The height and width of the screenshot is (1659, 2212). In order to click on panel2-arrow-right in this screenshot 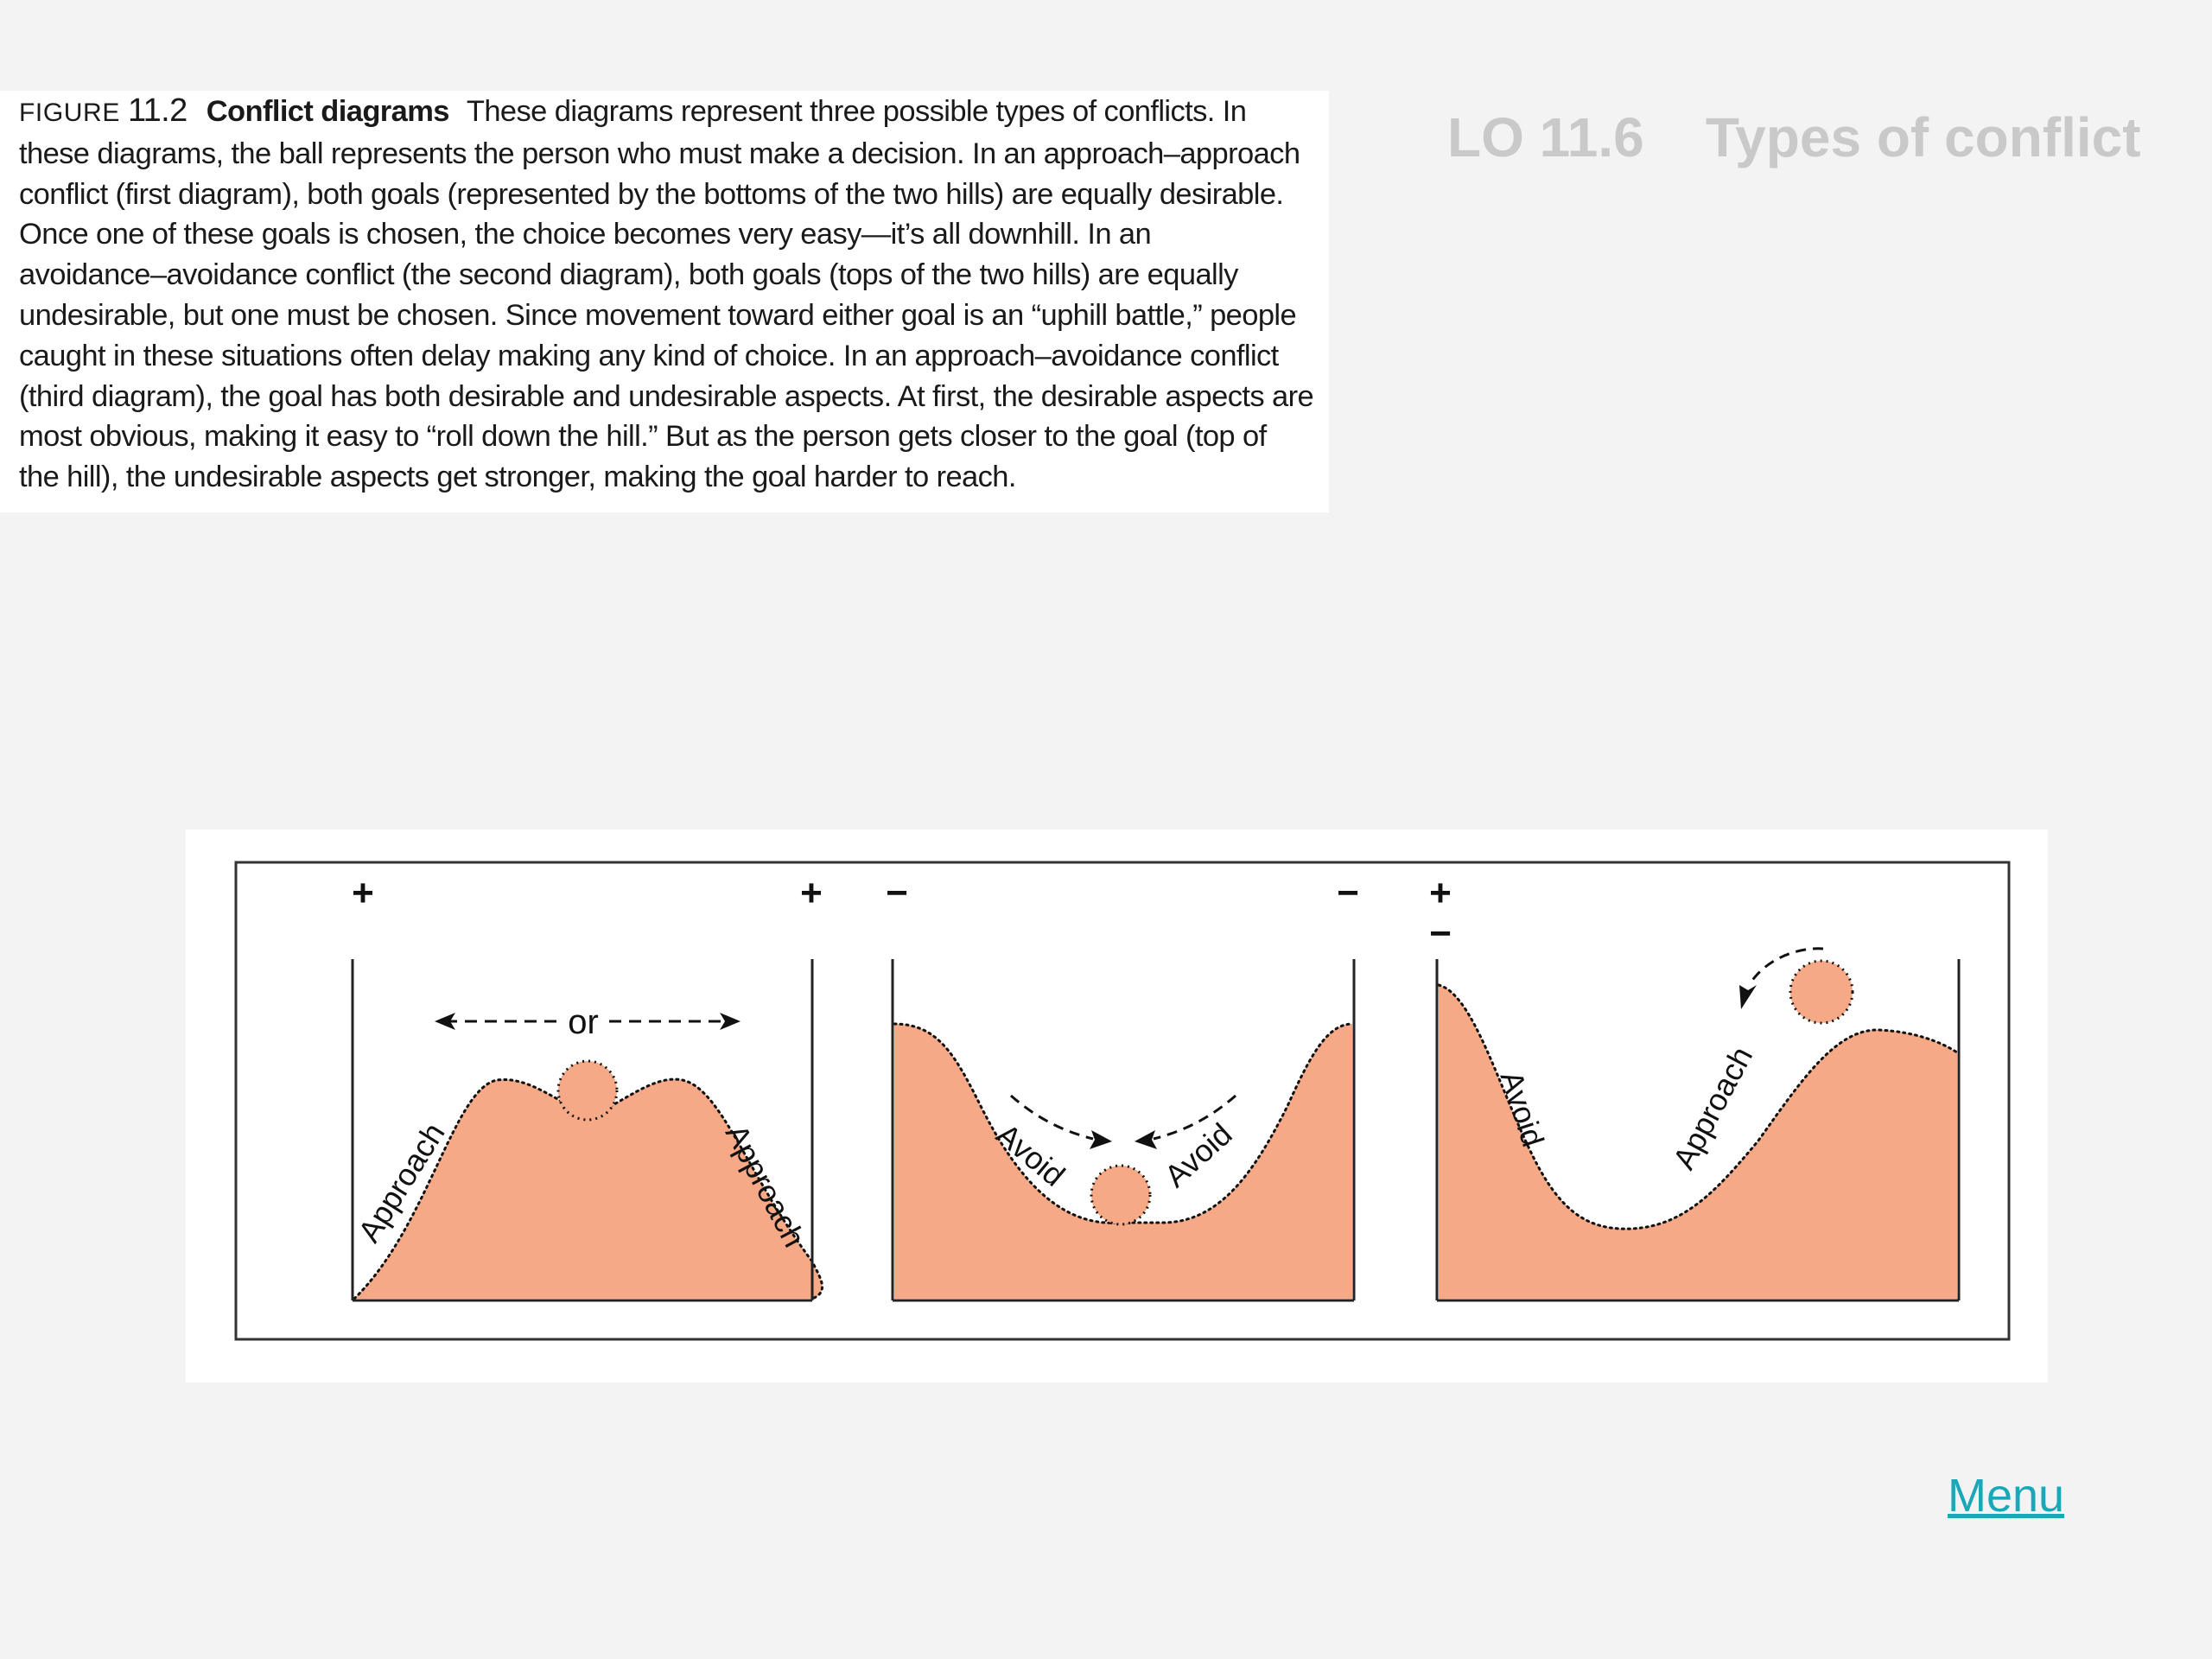, I will do `click(1194, 1117)`.